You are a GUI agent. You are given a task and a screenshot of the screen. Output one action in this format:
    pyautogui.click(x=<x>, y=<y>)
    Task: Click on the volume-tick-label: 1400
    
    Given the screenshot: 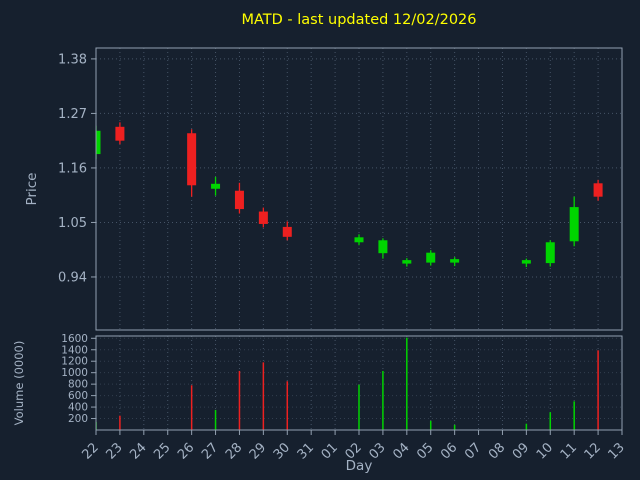 What is the action you would take?
    pyautogui.click(x=74, y=350)
    